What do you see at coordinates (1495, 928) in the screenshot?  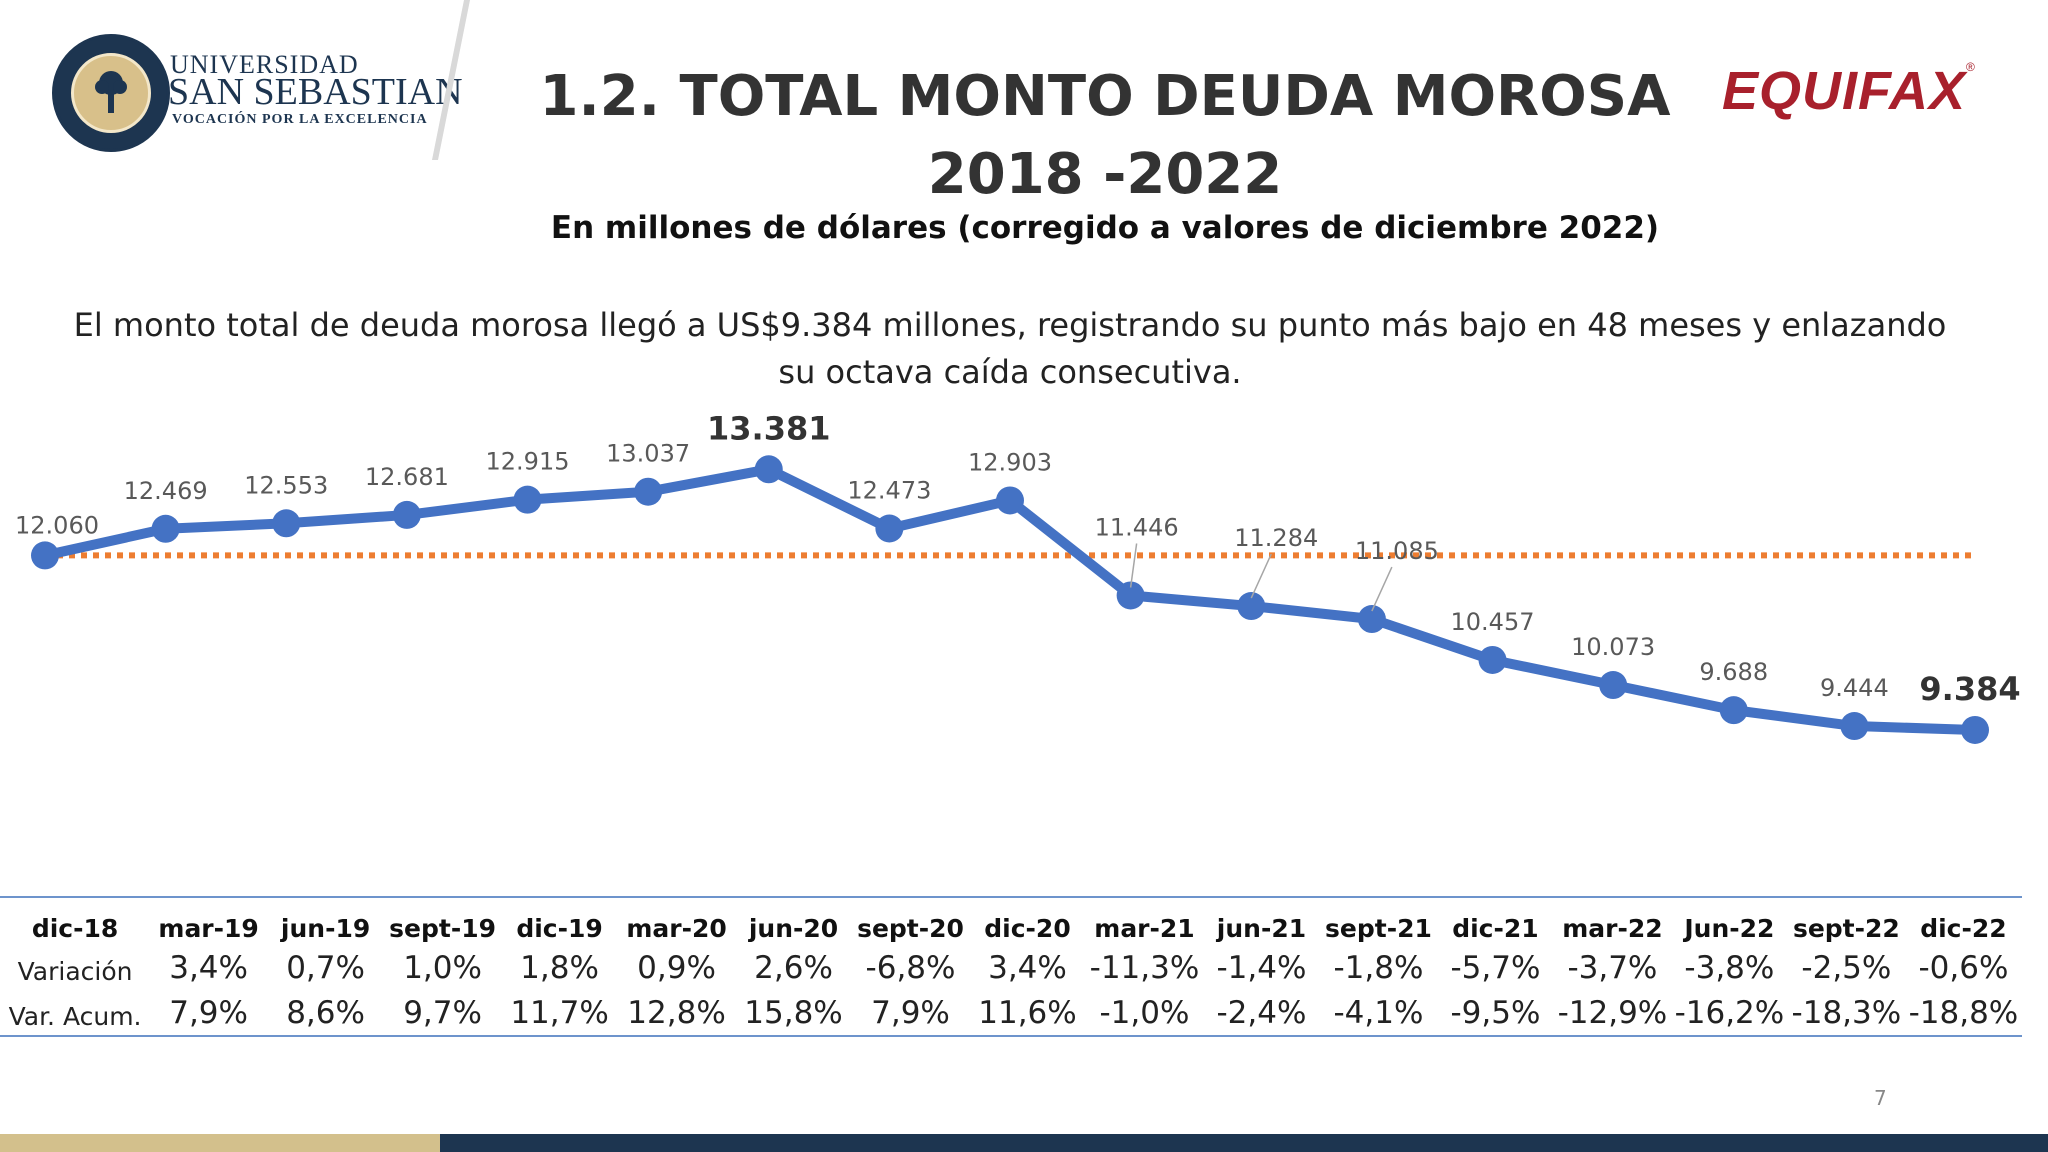 I see `table-header-cell: dic-21` at bounding box center [1495, 928].